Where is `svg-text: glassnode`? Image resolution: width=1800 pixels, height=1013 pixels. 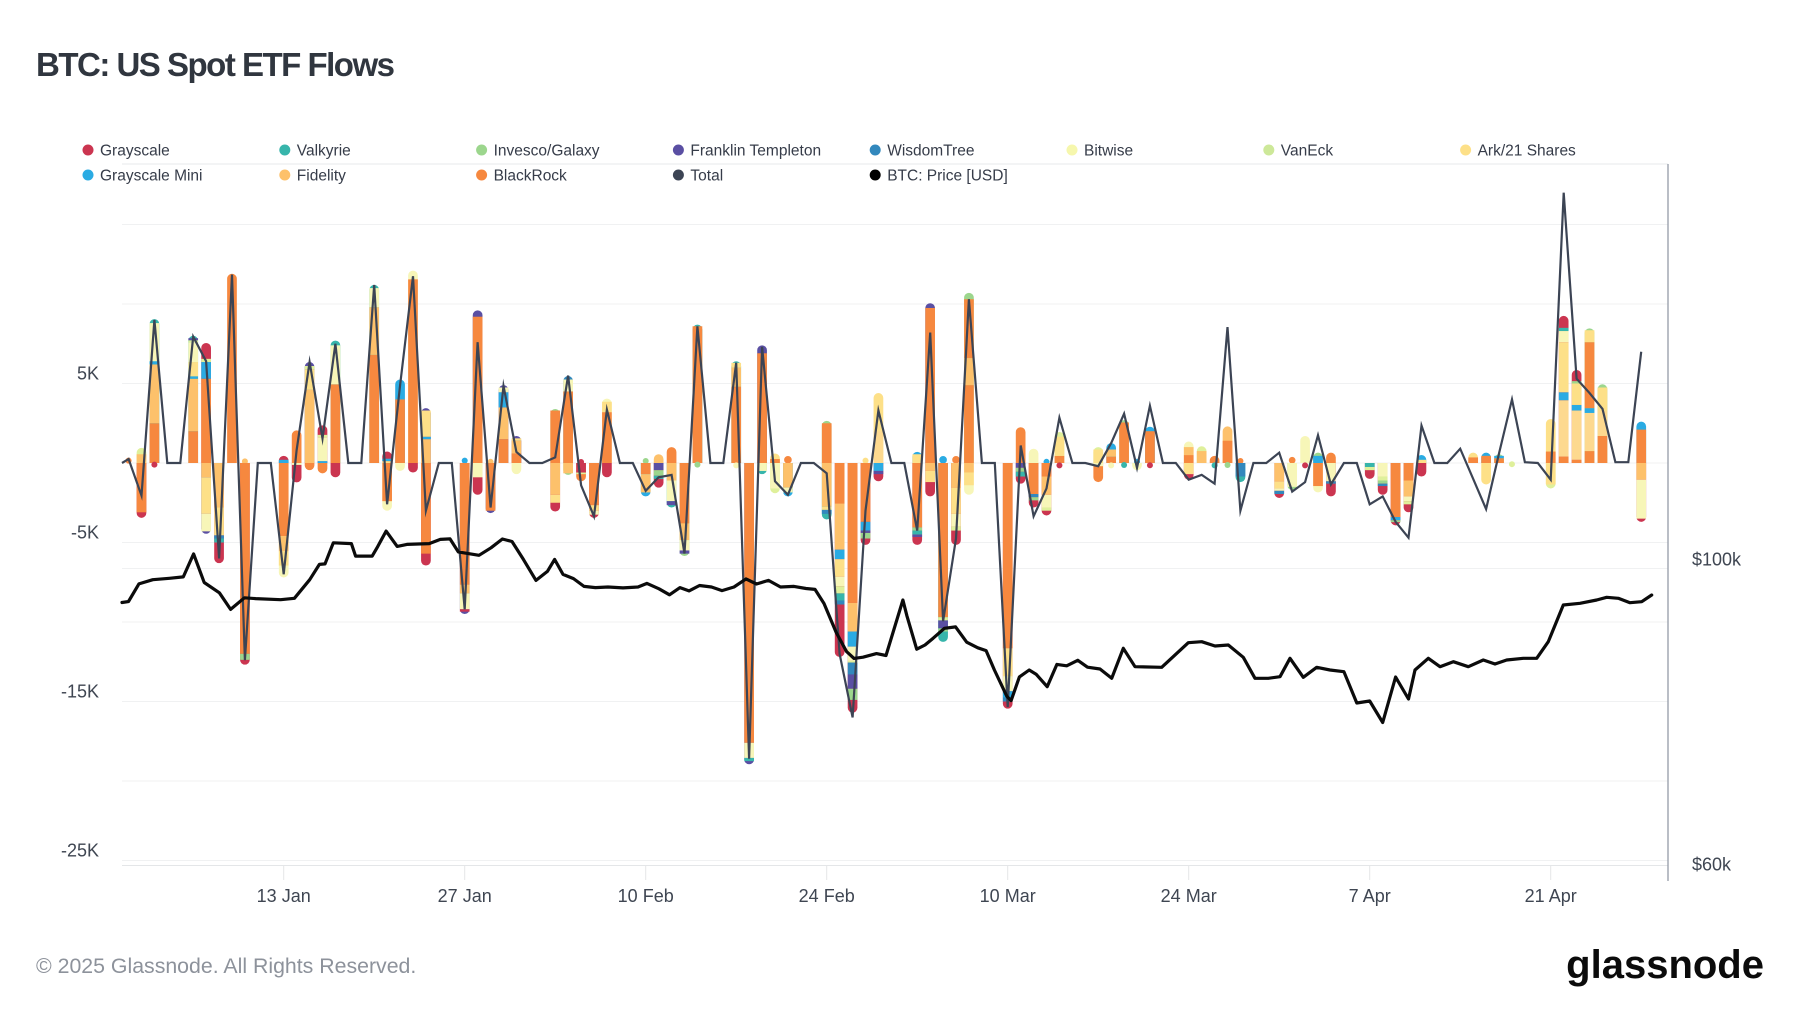 svg-text: glassnode is located at coordinates (1665, 965).